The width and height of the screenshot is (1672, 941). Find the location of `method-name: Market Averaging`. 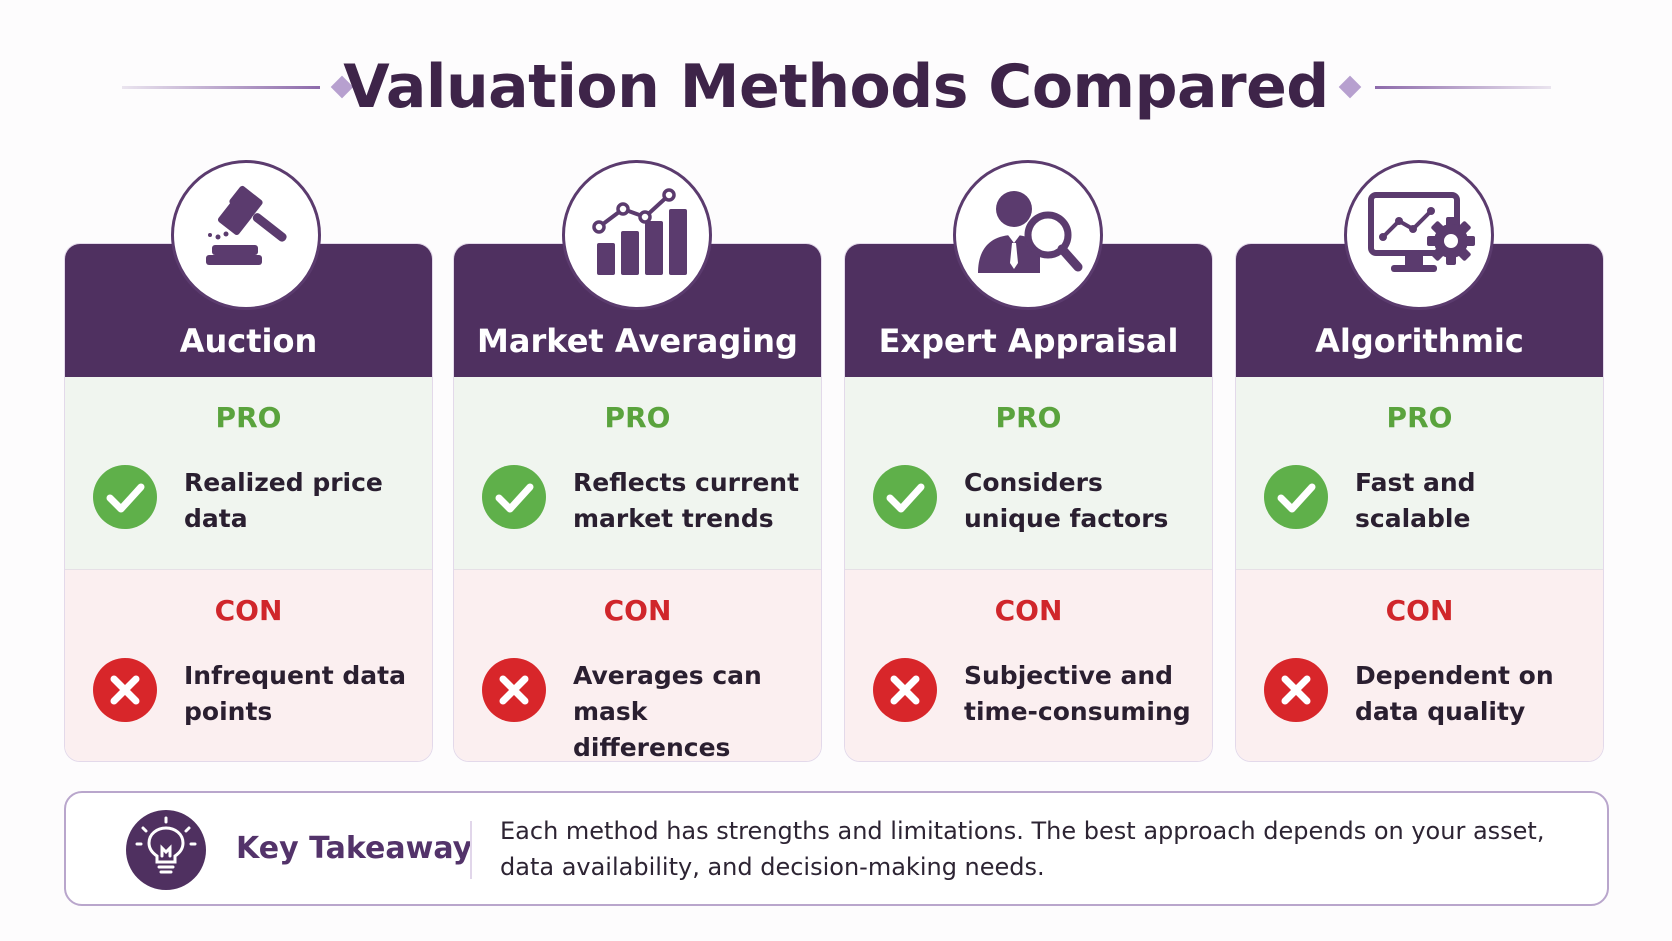

method-name: Market Averaging is located at coordinates (637, 341).